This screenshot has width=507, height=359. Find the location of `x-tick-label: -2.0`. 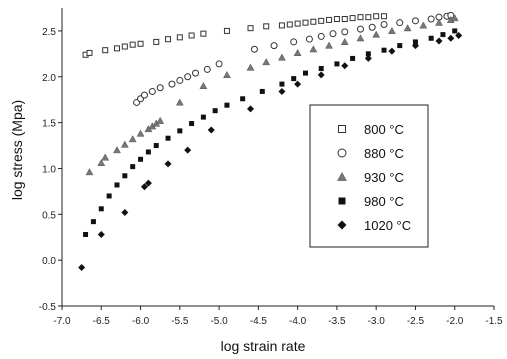

x-tick-label: -2.0 is located at coordinates (455, 321).